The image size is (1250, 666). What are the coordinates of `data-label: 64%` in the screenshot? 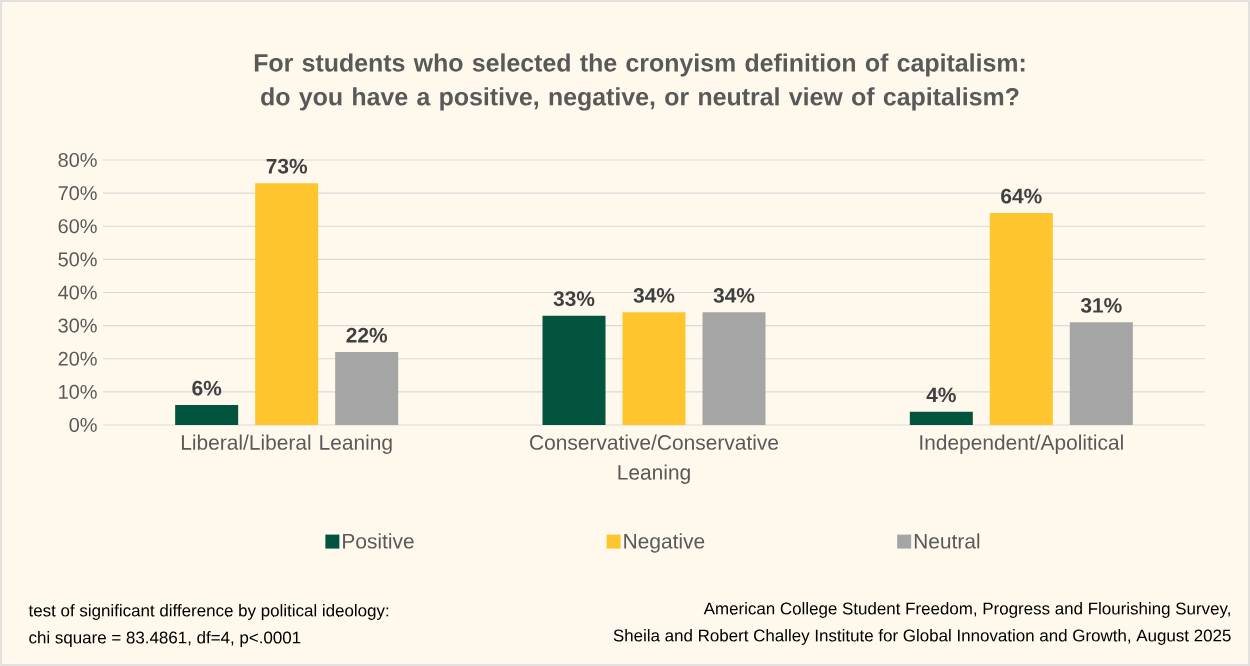 It's located at (1021, 196).